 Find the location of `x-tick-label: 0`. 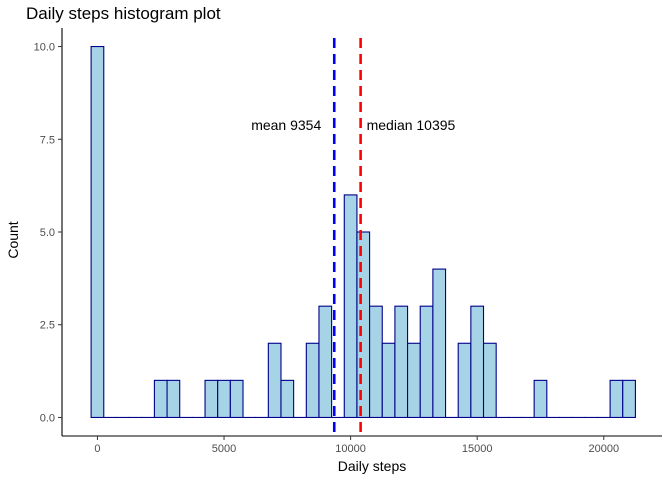

x-tick-label: 0 is located at coordinates (97, 449).